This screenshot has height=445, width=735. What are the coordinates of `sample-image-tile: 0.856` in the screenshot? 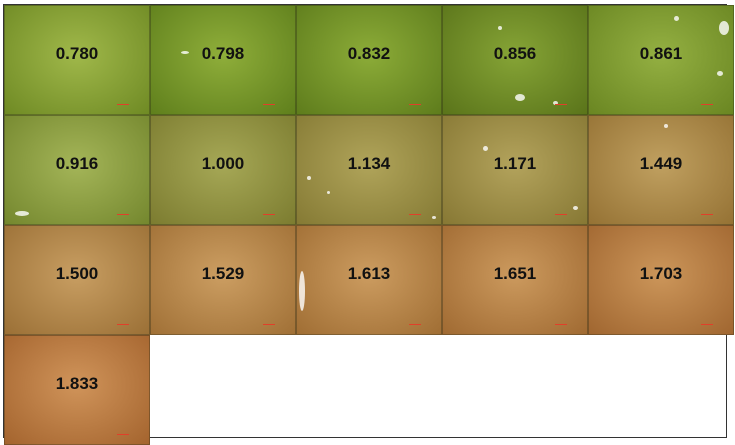 It's located at (515, 60).